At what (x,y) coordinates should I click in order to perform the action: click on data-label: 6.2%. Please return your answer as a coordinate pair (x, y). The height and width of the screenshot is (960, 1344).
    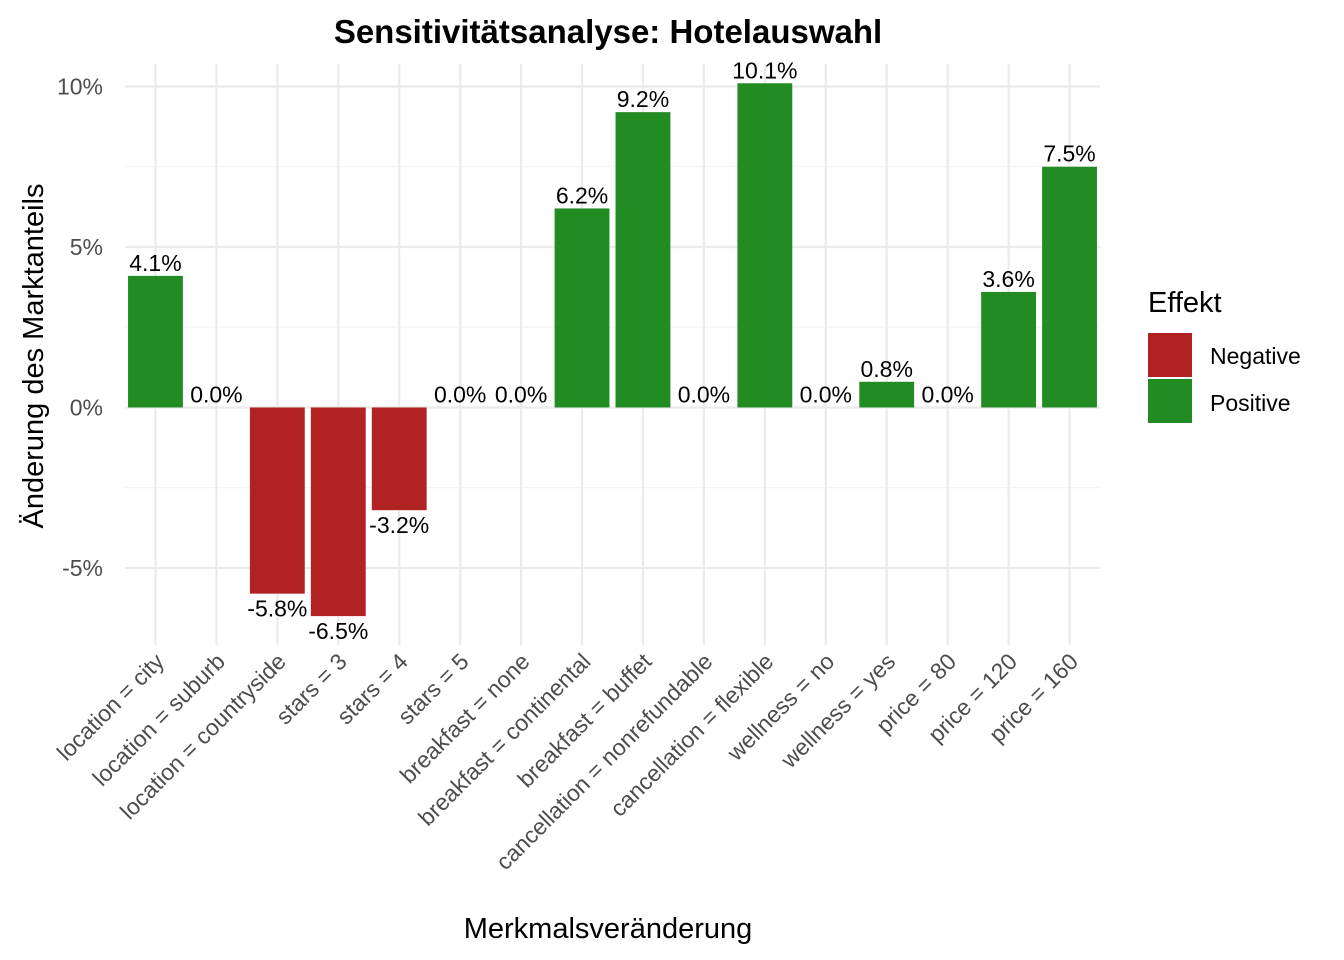
    Looking at the image, I should click on (582, 195).